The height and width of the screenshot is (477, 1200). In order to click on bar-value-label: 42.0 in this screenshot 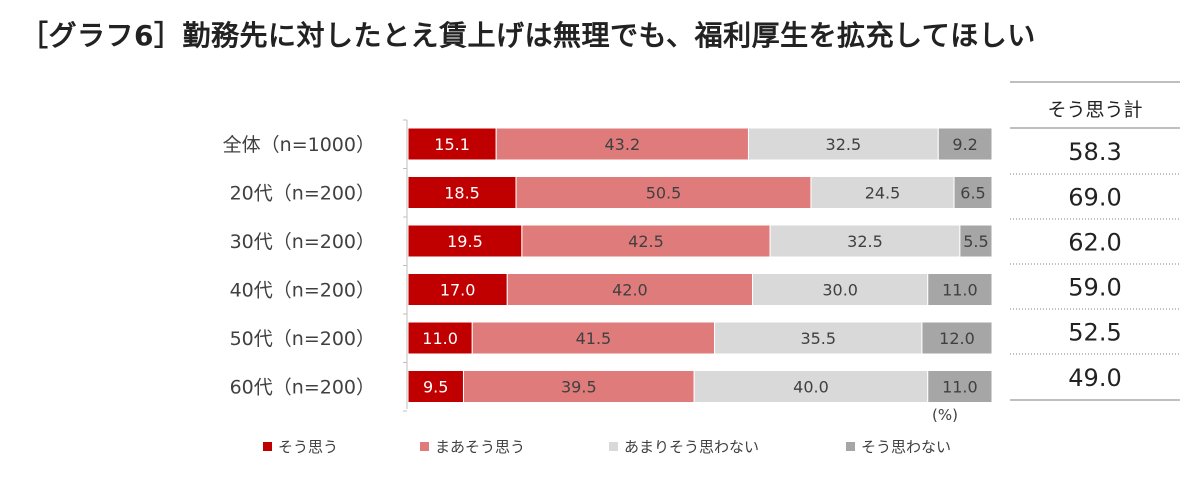, I will do `click(630, 290)`.